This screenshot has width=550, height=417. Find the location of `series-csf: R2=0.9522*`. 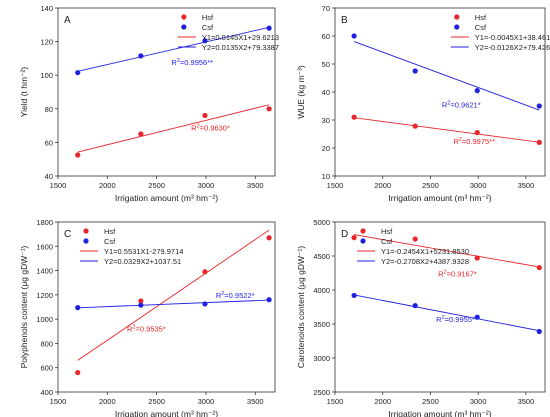

series-csf: R2=0.9522* is located at coordinates (173, 301).